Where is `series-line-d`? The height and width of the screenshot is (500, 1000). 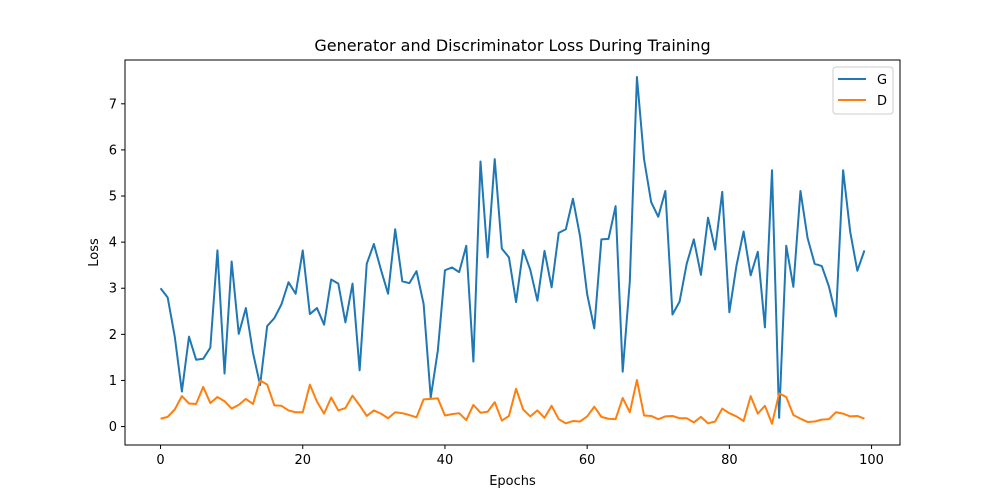 series-line-d is located at coordinates (512, 401).